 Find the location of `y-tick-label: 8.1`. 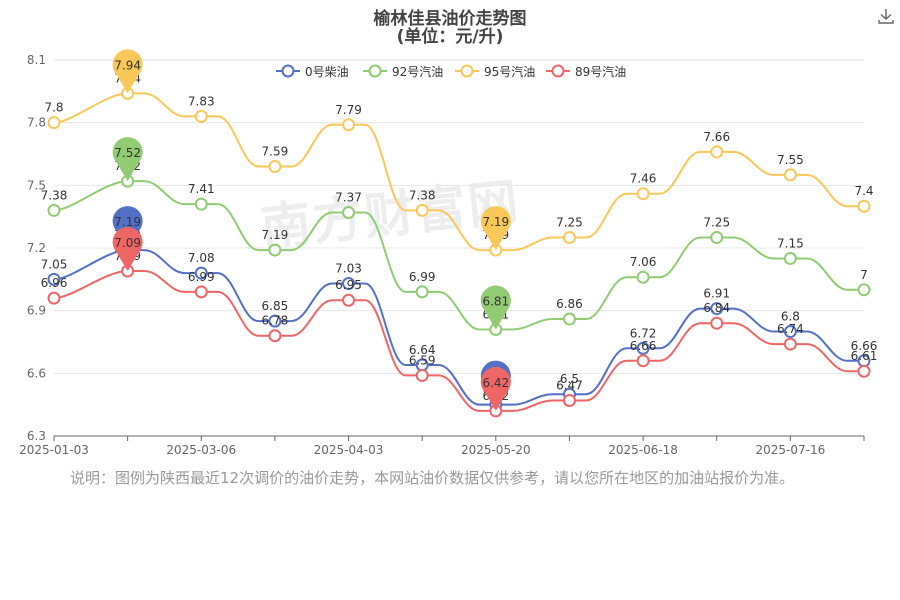

y-tick-label: 8.1 is located at coordinates (36, 60).